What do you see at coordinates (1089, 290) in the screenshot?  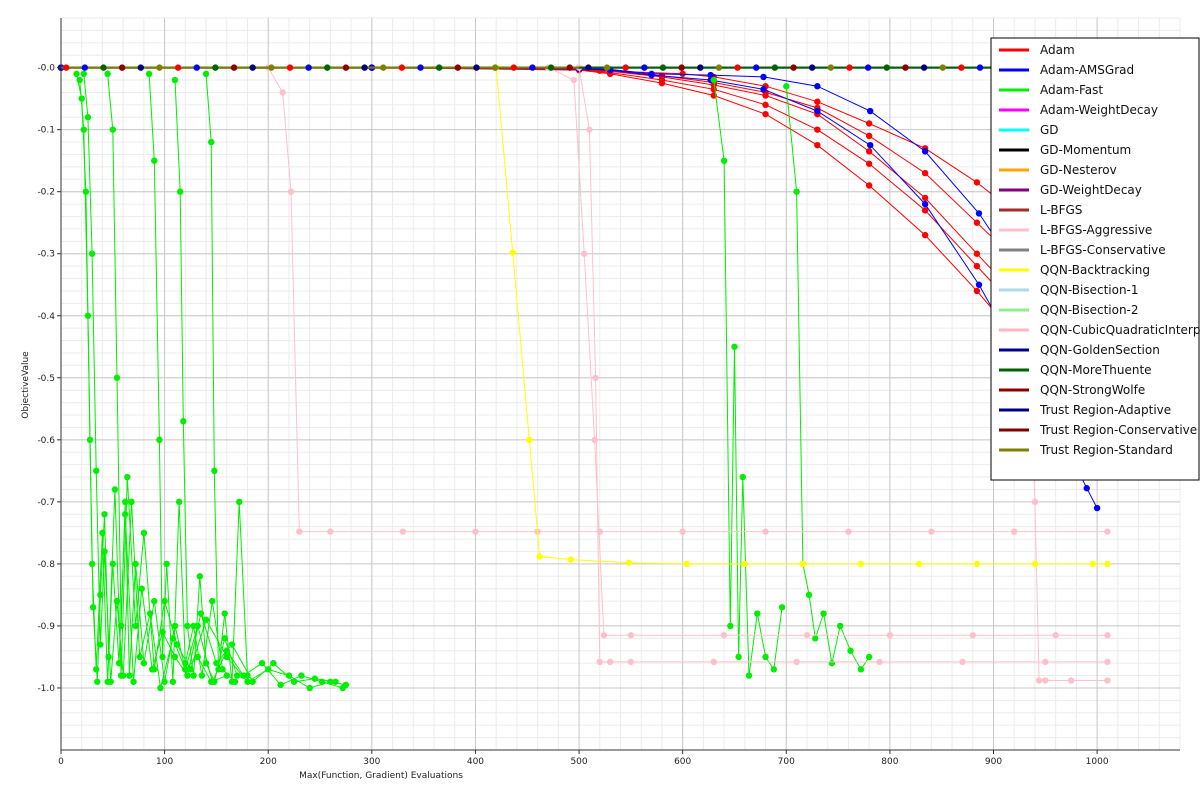 I see `legend-label: QQN-Bisection-1` at bounding box center [1089, 290].